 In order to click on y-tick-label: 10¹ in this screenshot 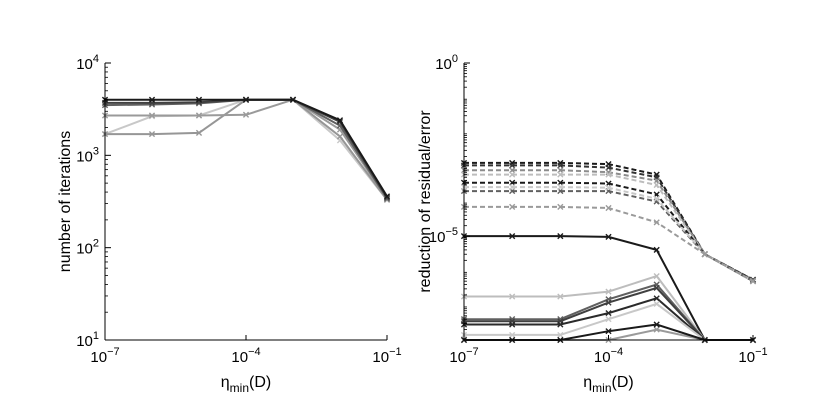, I will do `click(87, 340)`.